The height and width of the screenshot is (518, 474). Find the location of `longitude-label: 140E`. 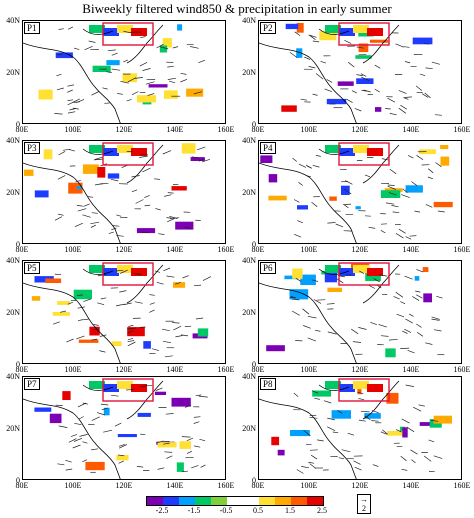

longitude-label: 140E is located at coordinates (175, 249).